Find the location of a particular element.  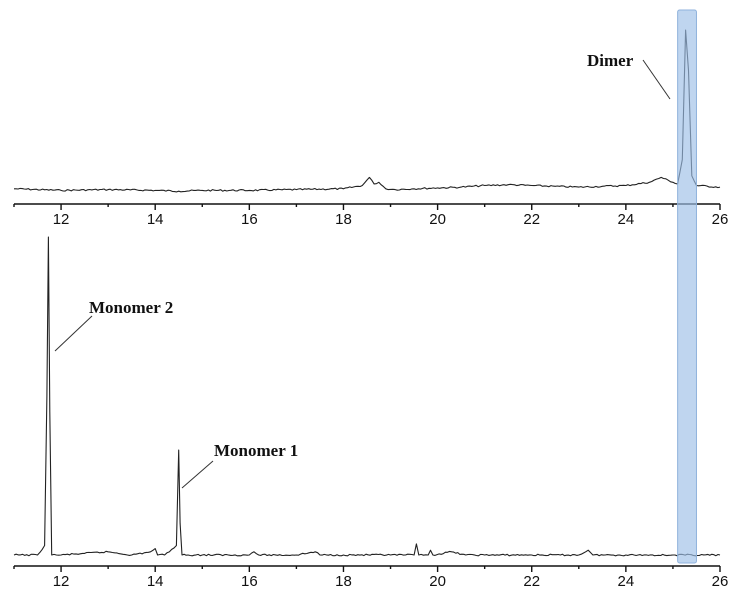

monomer-2-label: Monomer 2 is located at coordinates (131, 307).